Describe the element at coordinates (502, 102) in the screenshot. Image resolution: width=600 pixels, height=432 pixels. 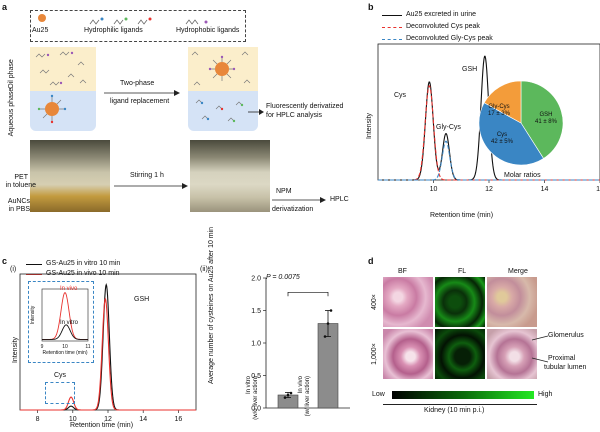
I see `pie-slice-gly-cys` at that location.